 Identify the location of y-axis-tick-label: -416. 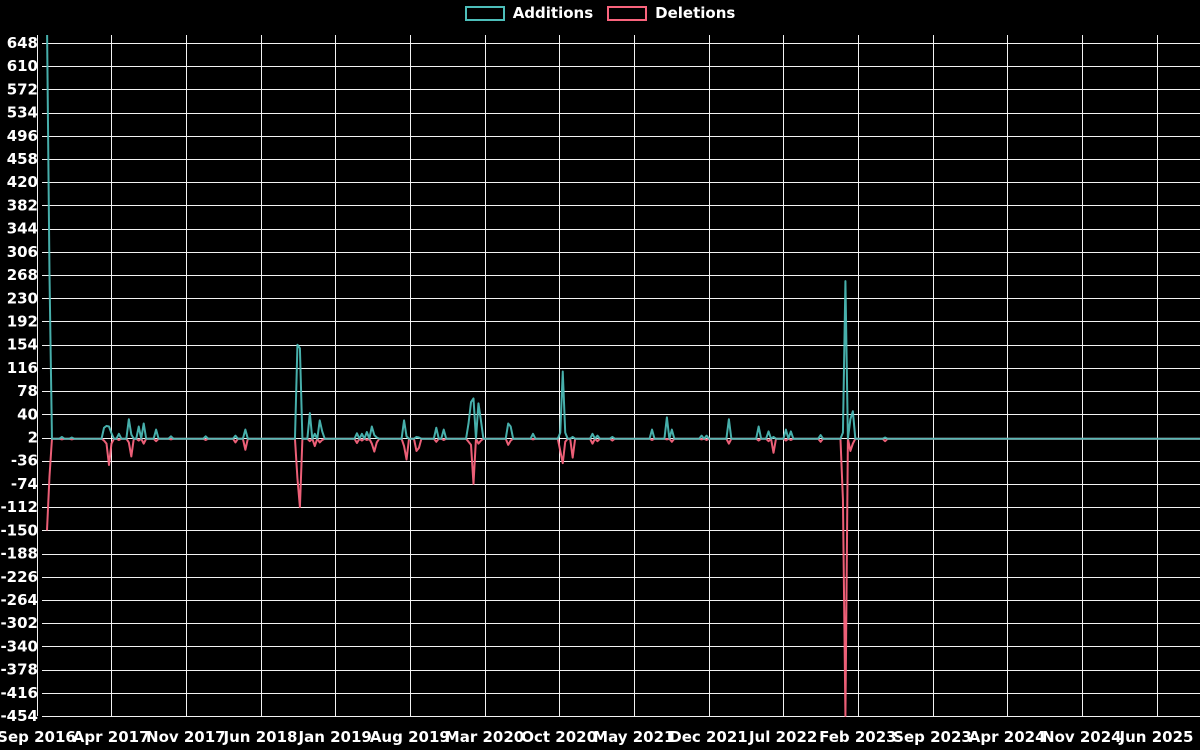
(19, 693).